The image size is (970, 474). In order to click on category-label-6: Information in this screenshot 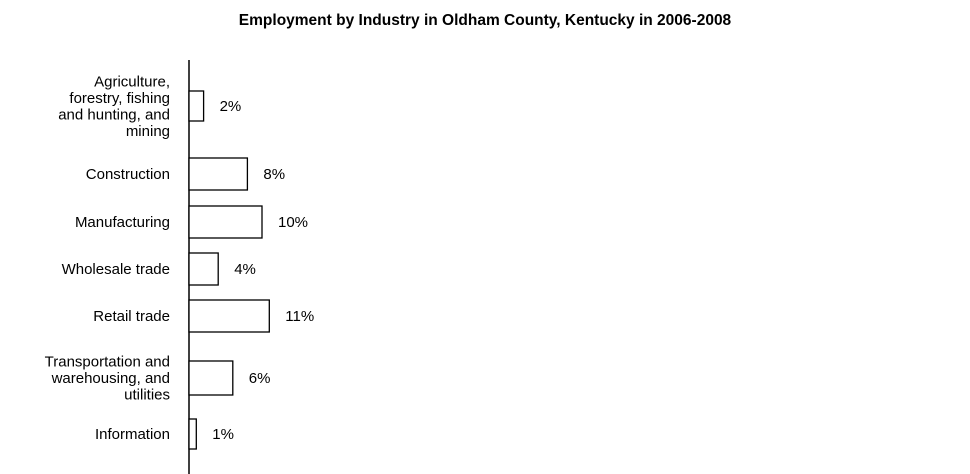, I will do `click(132, 434)`.